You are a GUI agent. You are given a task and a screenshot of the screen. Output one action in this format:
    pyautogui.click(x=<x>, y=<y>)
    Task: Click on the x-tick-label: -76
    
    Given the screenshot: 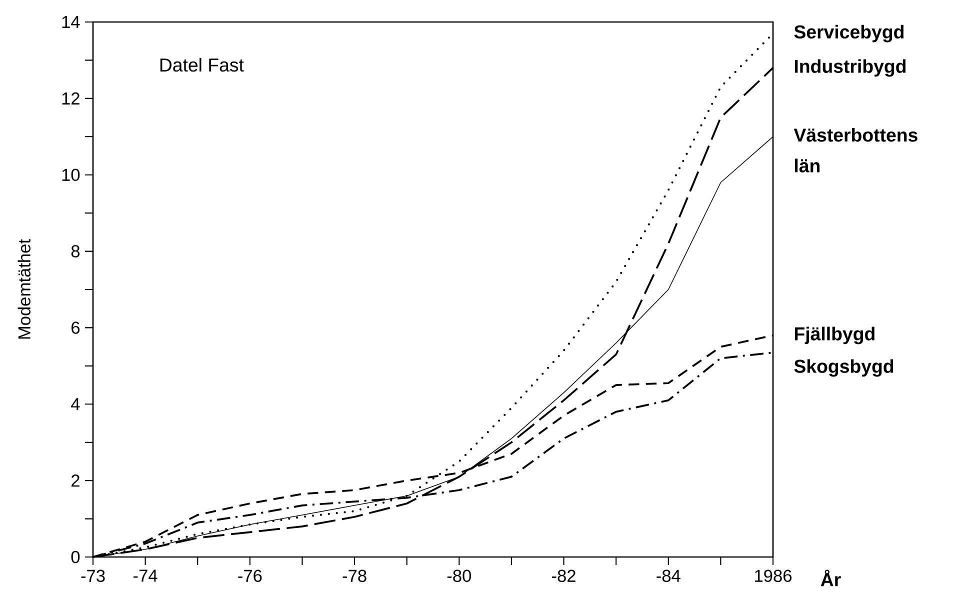 What is the action you would take?
    pyautogui.click(x=250, y=576)
    